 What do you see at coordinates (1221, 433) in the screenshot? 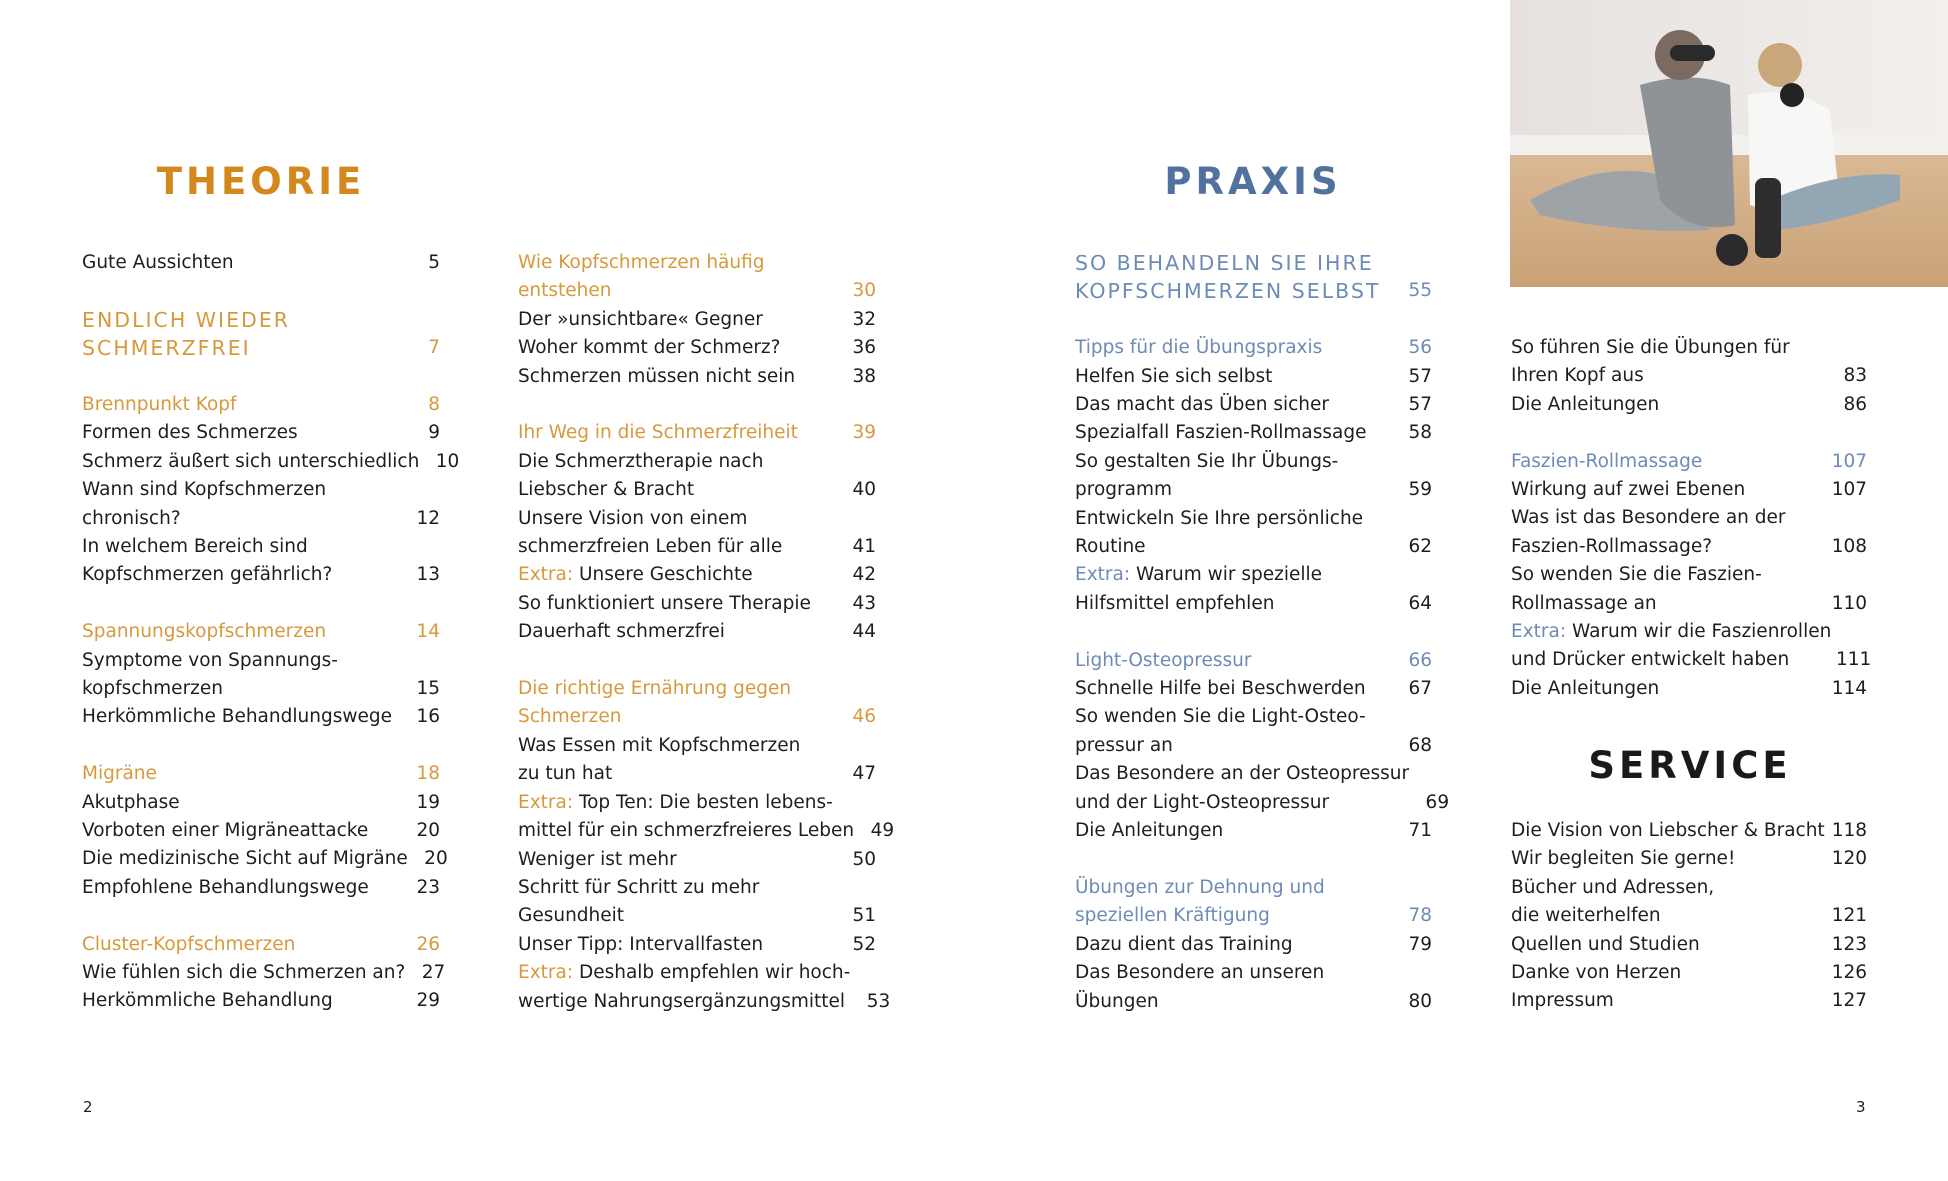
I see `toc-entry-line: Spezialfall Faszien-Rollmassage` at bounding box center [1221, 433].